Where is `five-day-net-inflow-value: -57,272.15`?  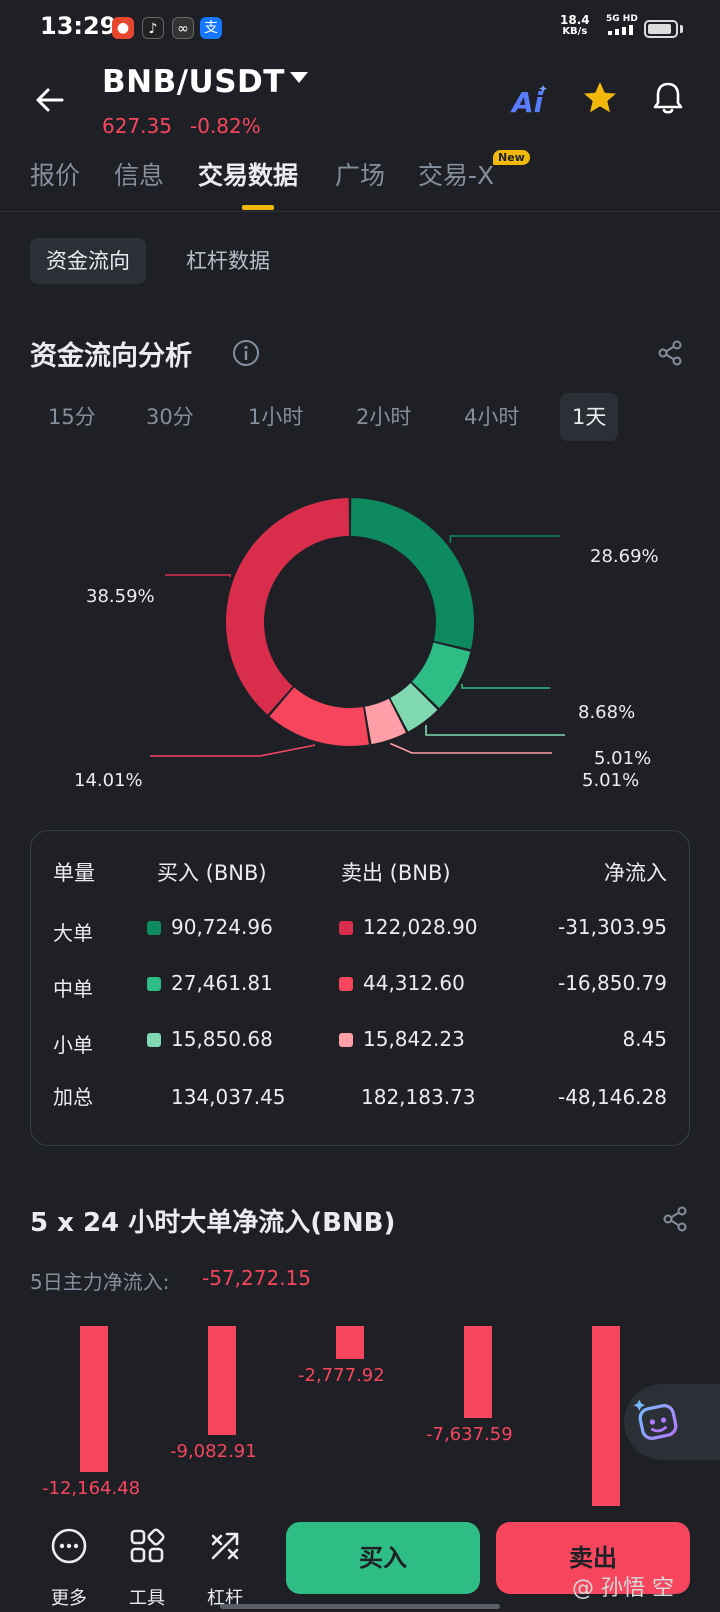 five-day-net-inflow-value: -57,272.15 is located at coordinates (257, 1278).